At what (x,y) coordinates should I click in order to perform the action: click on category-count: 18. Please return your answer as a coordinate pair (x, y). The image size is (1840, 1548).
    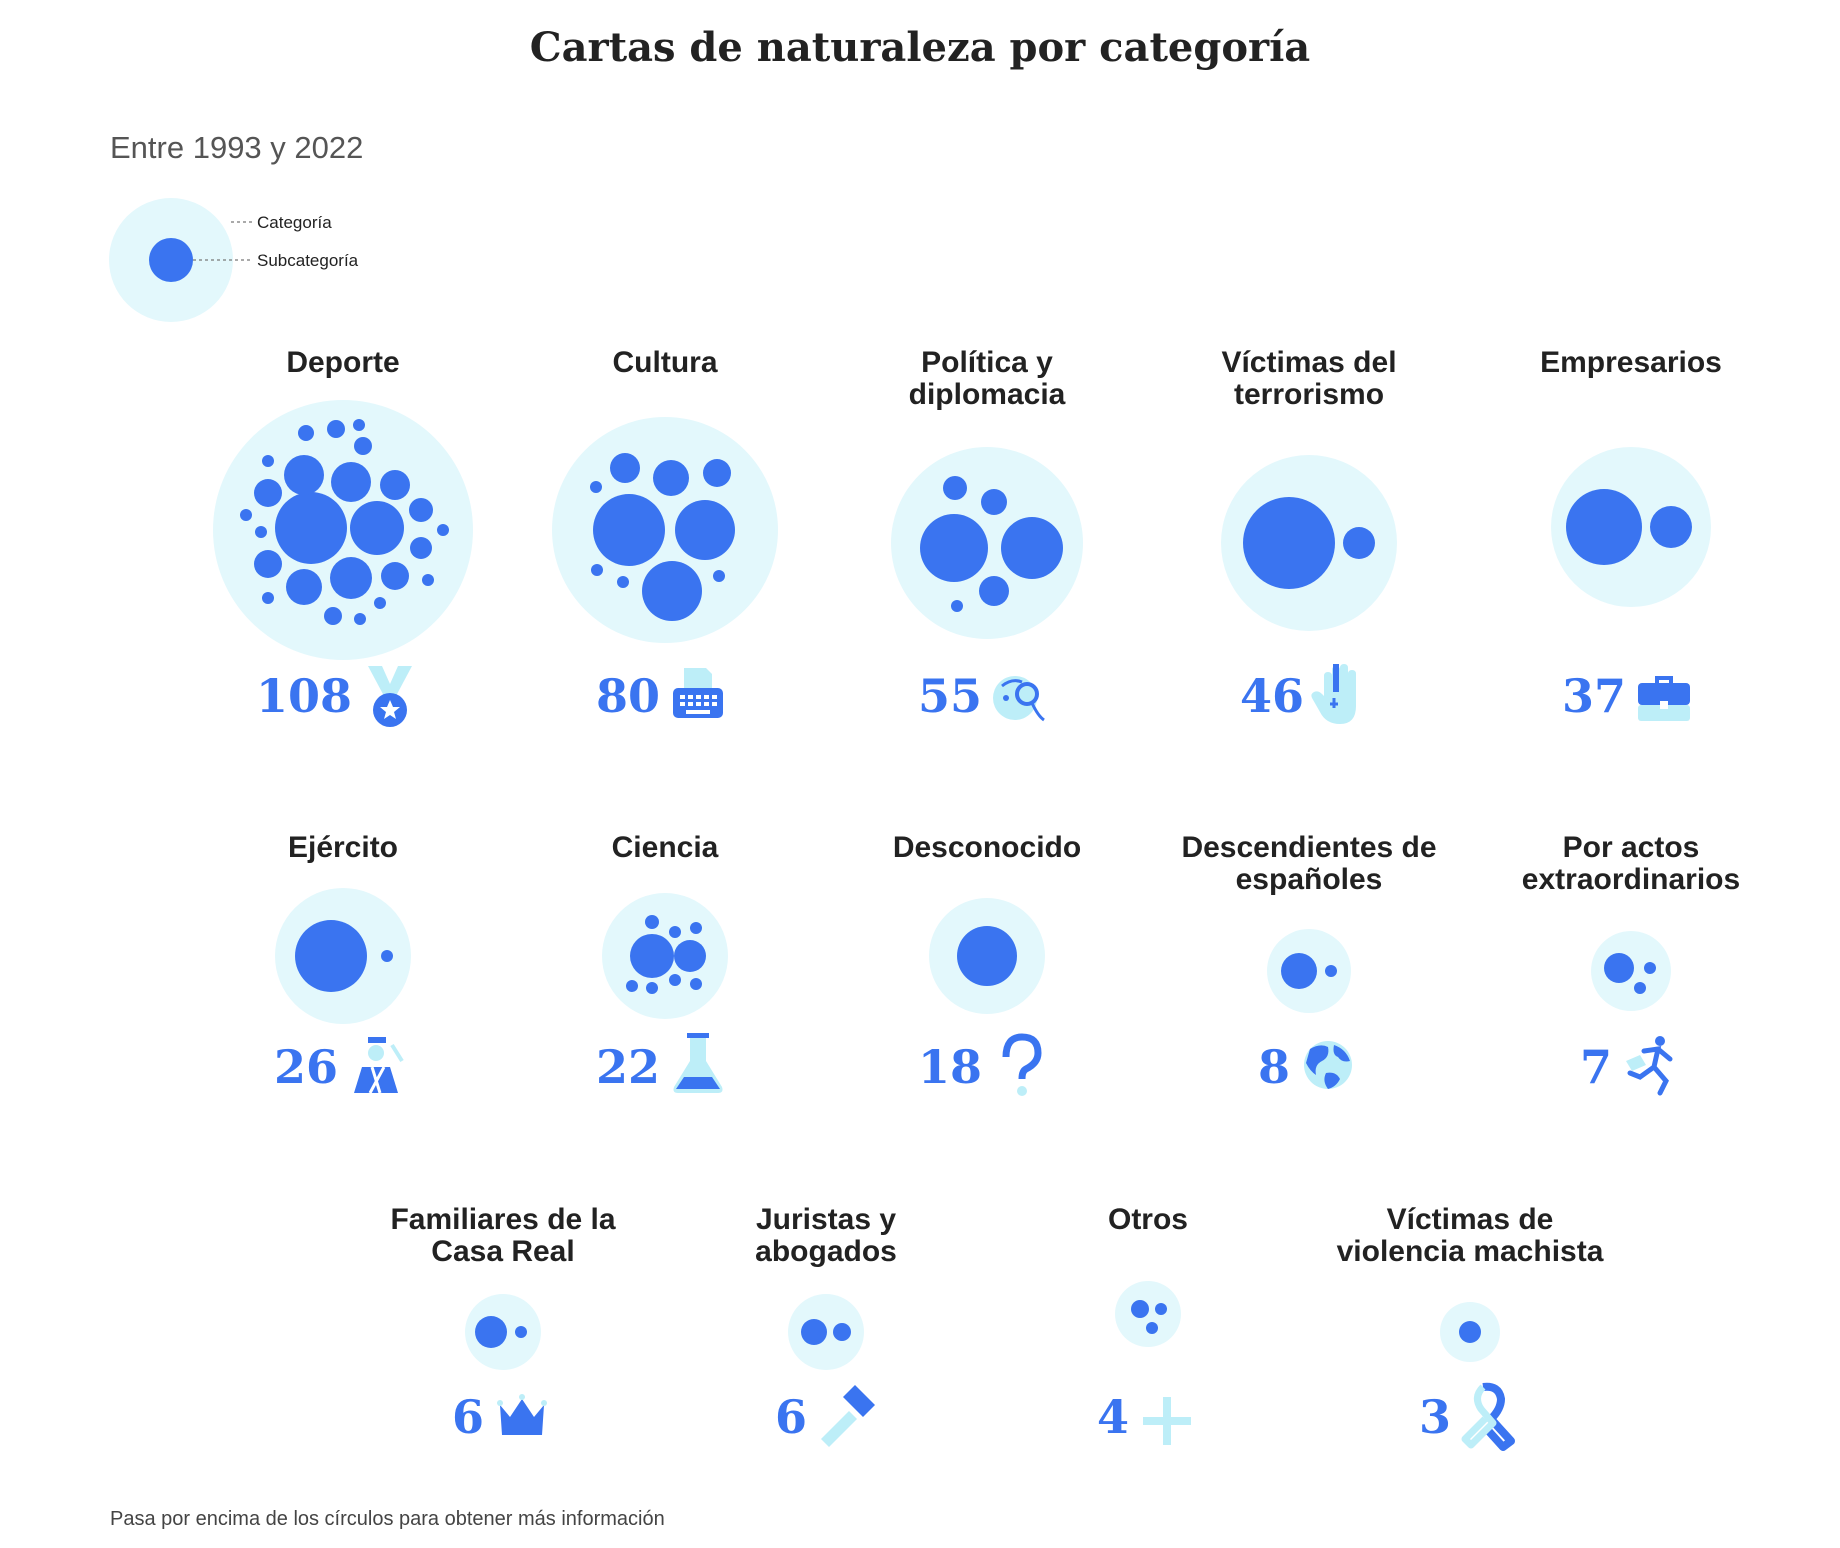
    Looking at the image, I should click on (950, 1067).